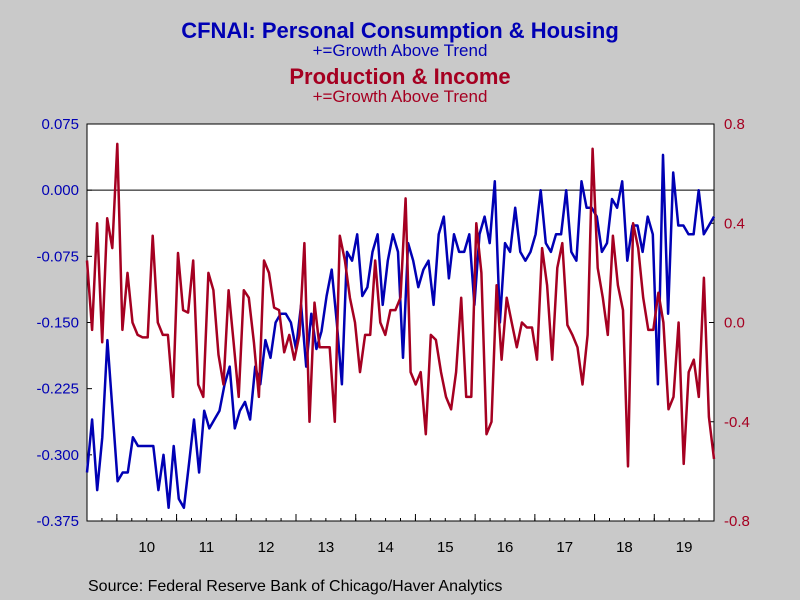  I want to click on x-axis-tick-label: 13, so click(326, 547).